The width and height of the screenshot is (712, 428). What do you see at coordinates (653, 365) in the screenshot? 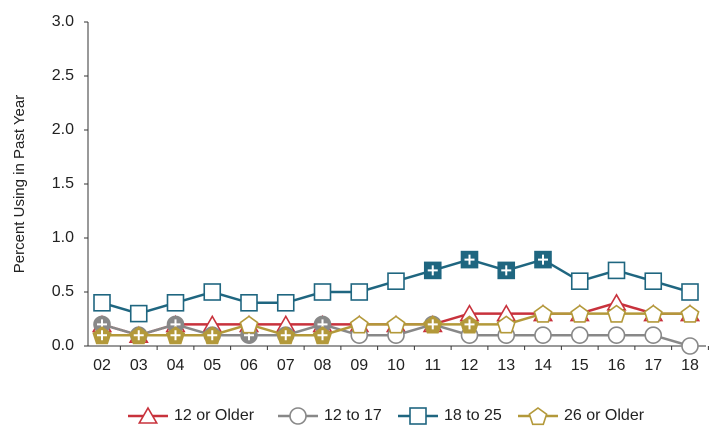
I see `x-tick-label: 17` at bounding box center [653, 365].